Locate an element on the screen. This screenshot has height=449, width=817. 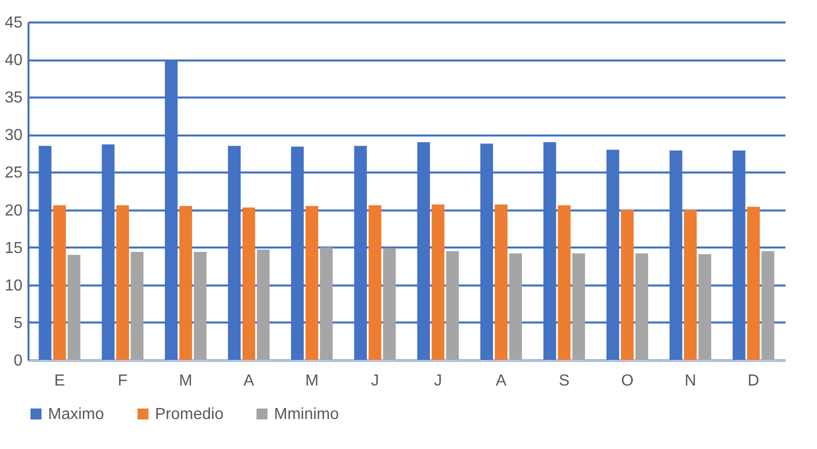
x-tick-label: O is located at coordinates (627, 381).